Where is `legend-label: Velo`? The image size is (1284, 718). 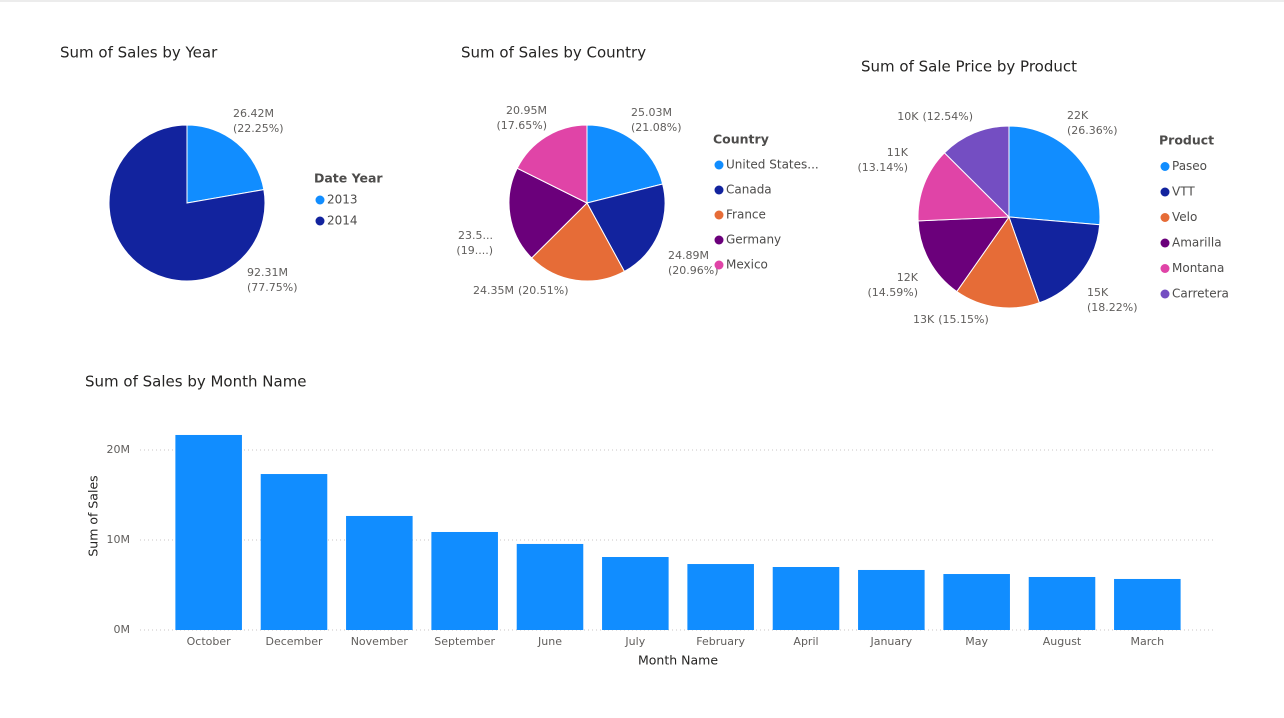
legend-label: Velo is located at coordinates (1184, 217).